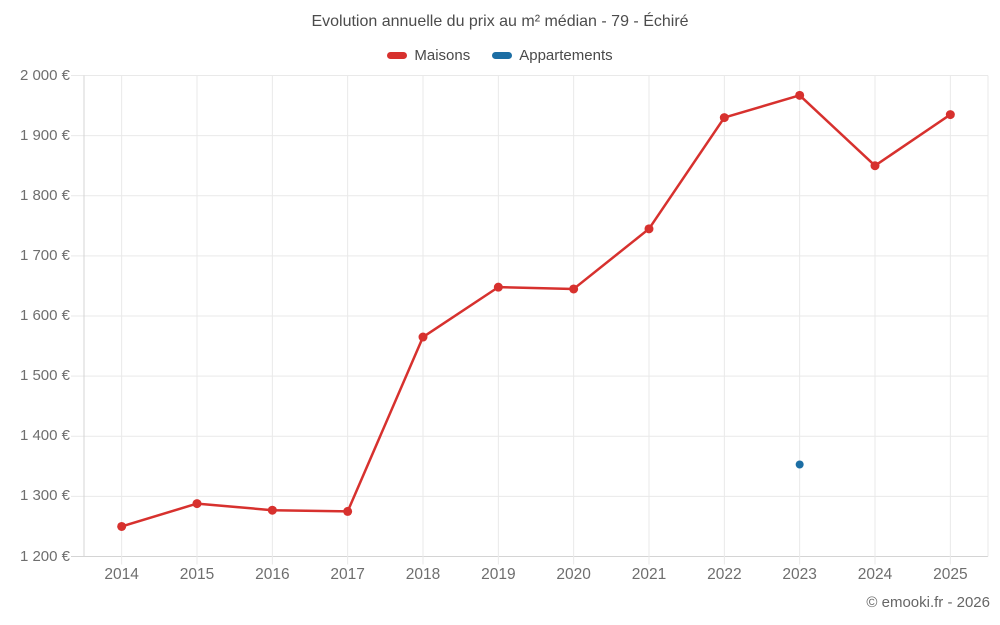 The width and height of the screenshot is (1000, 625). What do you see at coordinates (44, 436) in the screenshot?
I see `y-tick-label: 1 400 €` at bounding box center [44, 436].